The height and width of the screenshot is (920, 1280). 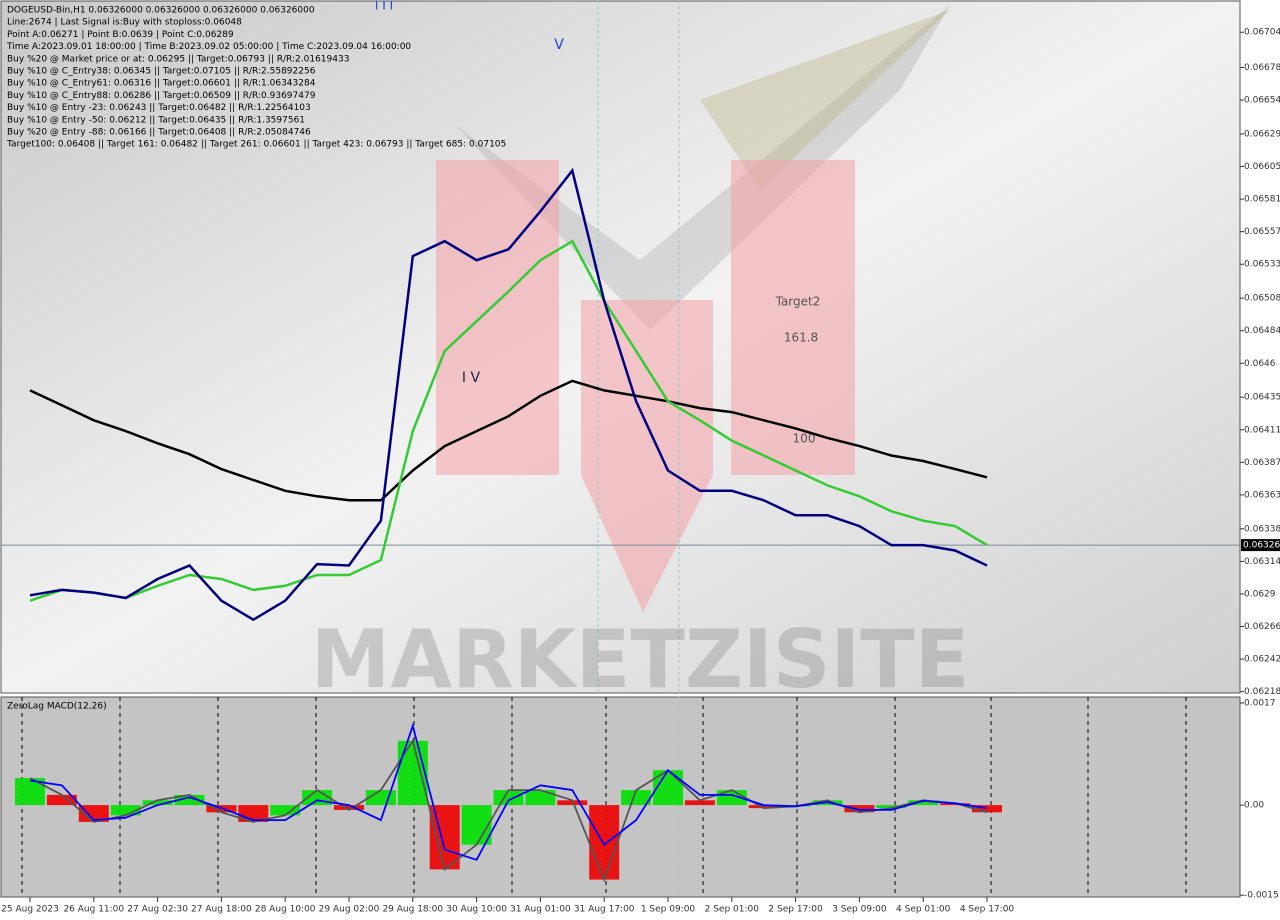 What do you see at coordinates (349, 910) in the screenshot?
I see `x-tick-label: 29 Aug 02:00` at bounding box center [349, 910].